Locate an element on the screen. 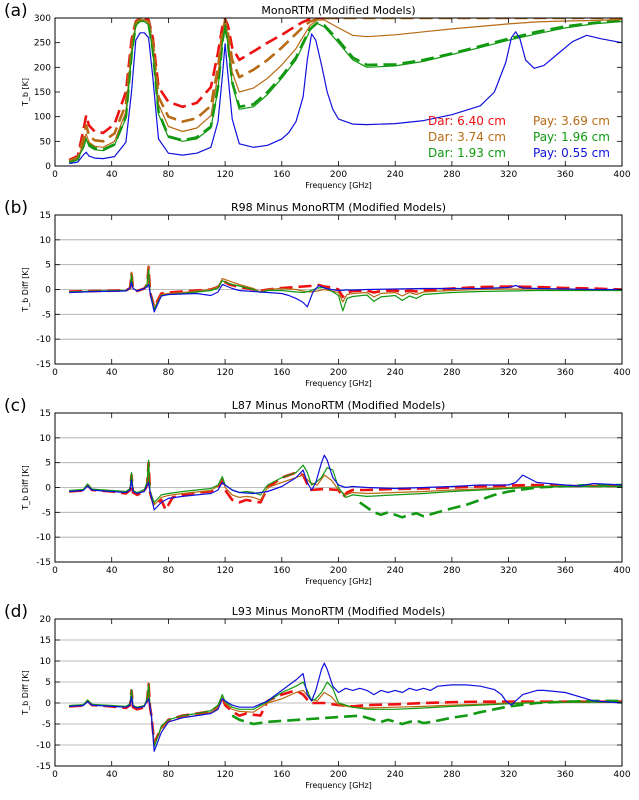 The width and height of the screenshot is (639, 800). y-tick-label: 300 is located at coordinates (42, 19).